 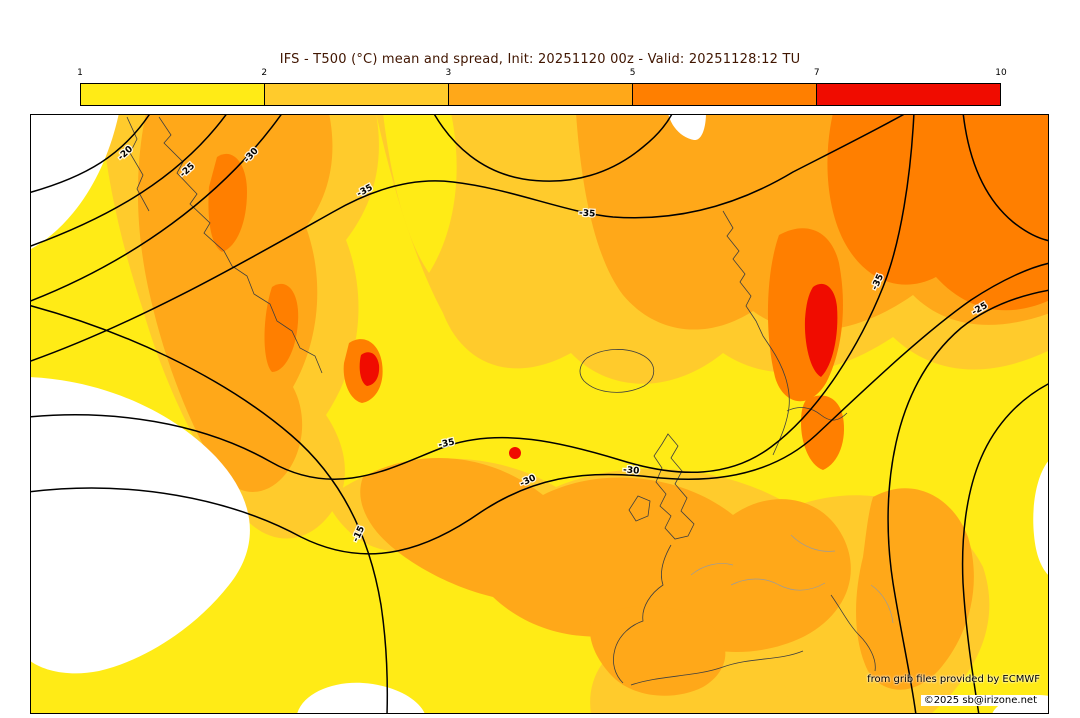 I want to click on colorbar-tick-label: 2, so click(x=264, y=73).